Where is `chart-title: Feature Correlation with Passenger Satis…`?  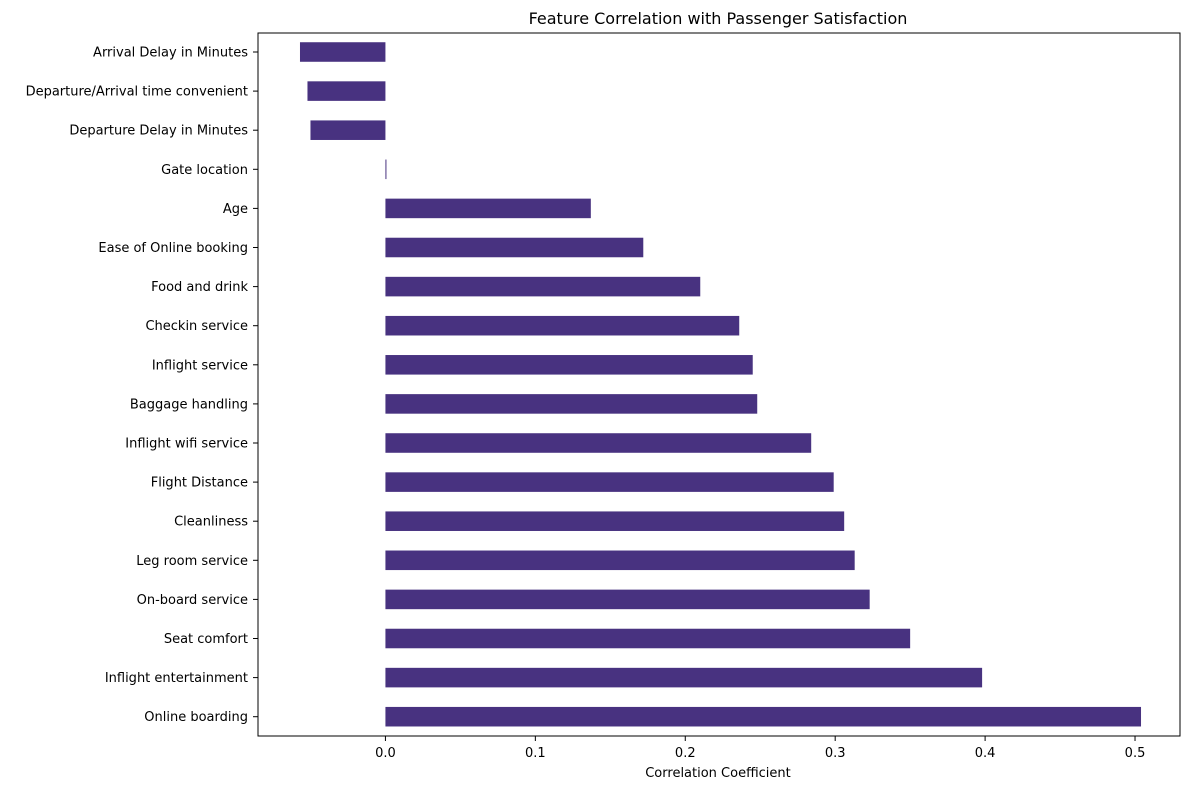
chart-title: Feature Correlation with Passenger Satis… is located at coordinates (718, 18).